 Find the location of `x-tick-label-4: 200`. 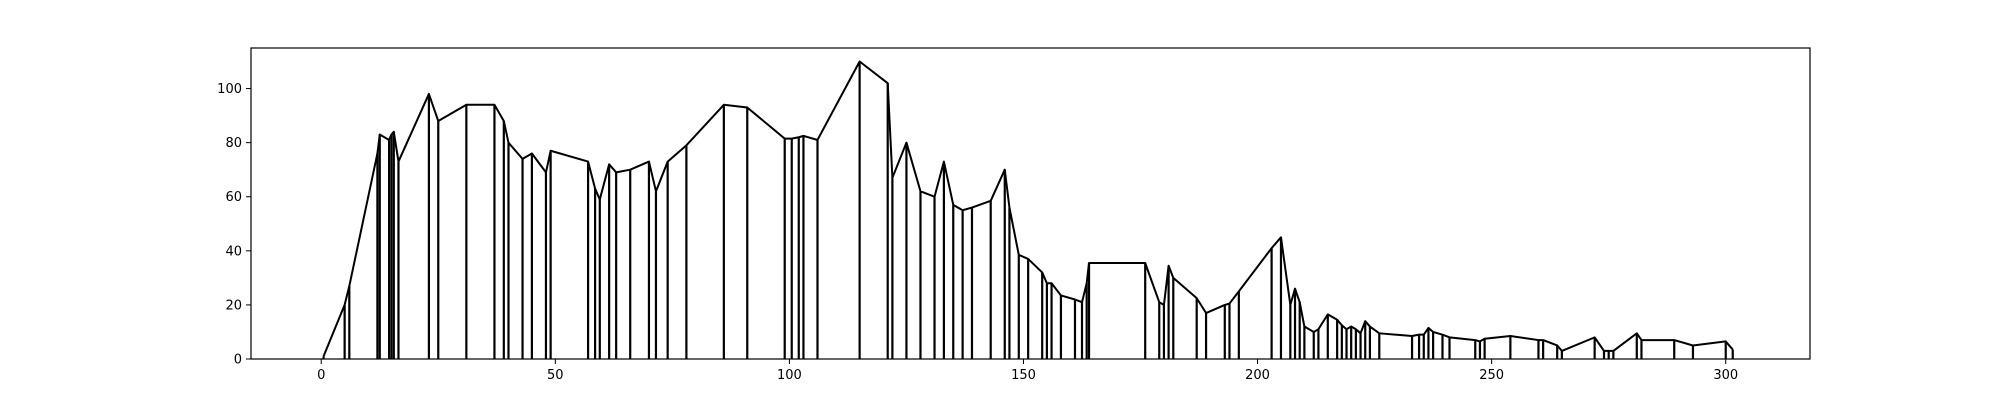

x-tick-label-4: 200 is located at coordinates (1257, 375).